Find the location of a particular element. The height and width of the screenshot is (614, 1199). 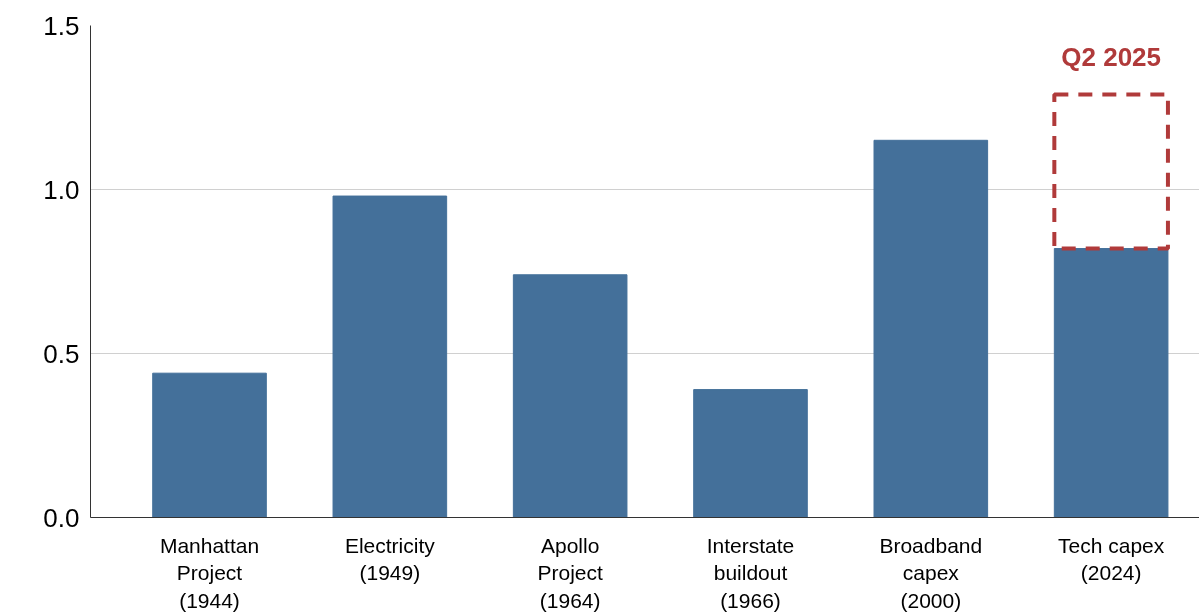

y-tick-label: 0.5 is located at coordinates (61, 353).